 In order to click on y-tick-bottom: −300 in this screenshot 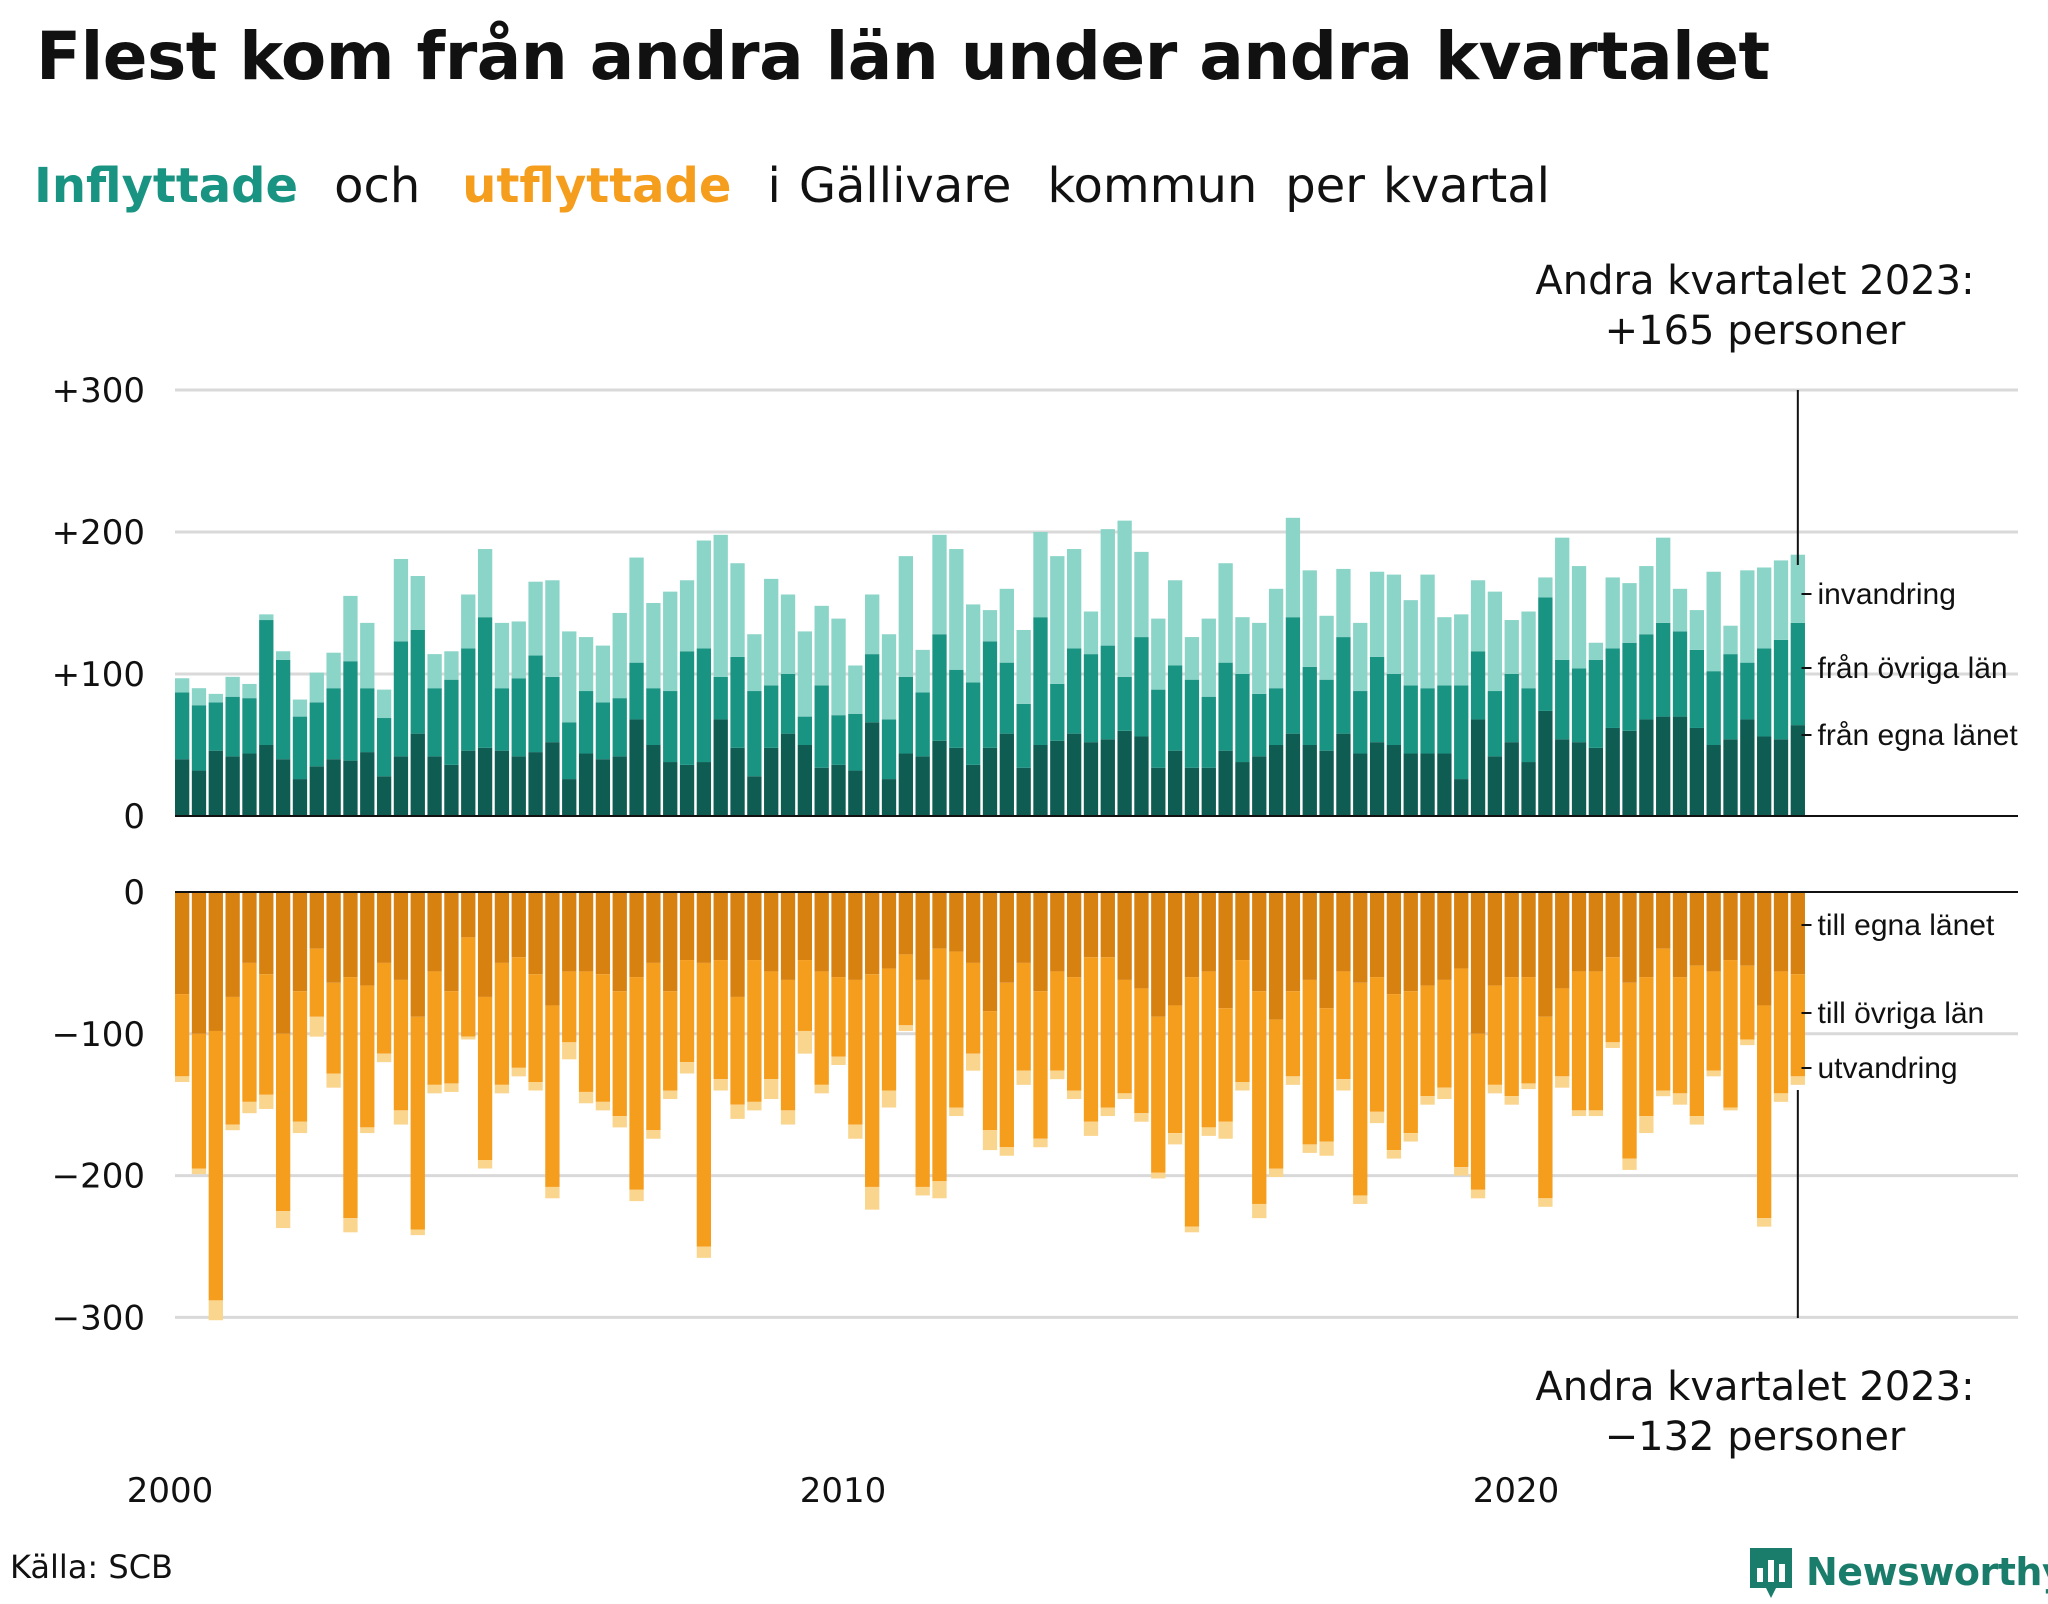, I will do `click(98, 1318)`.